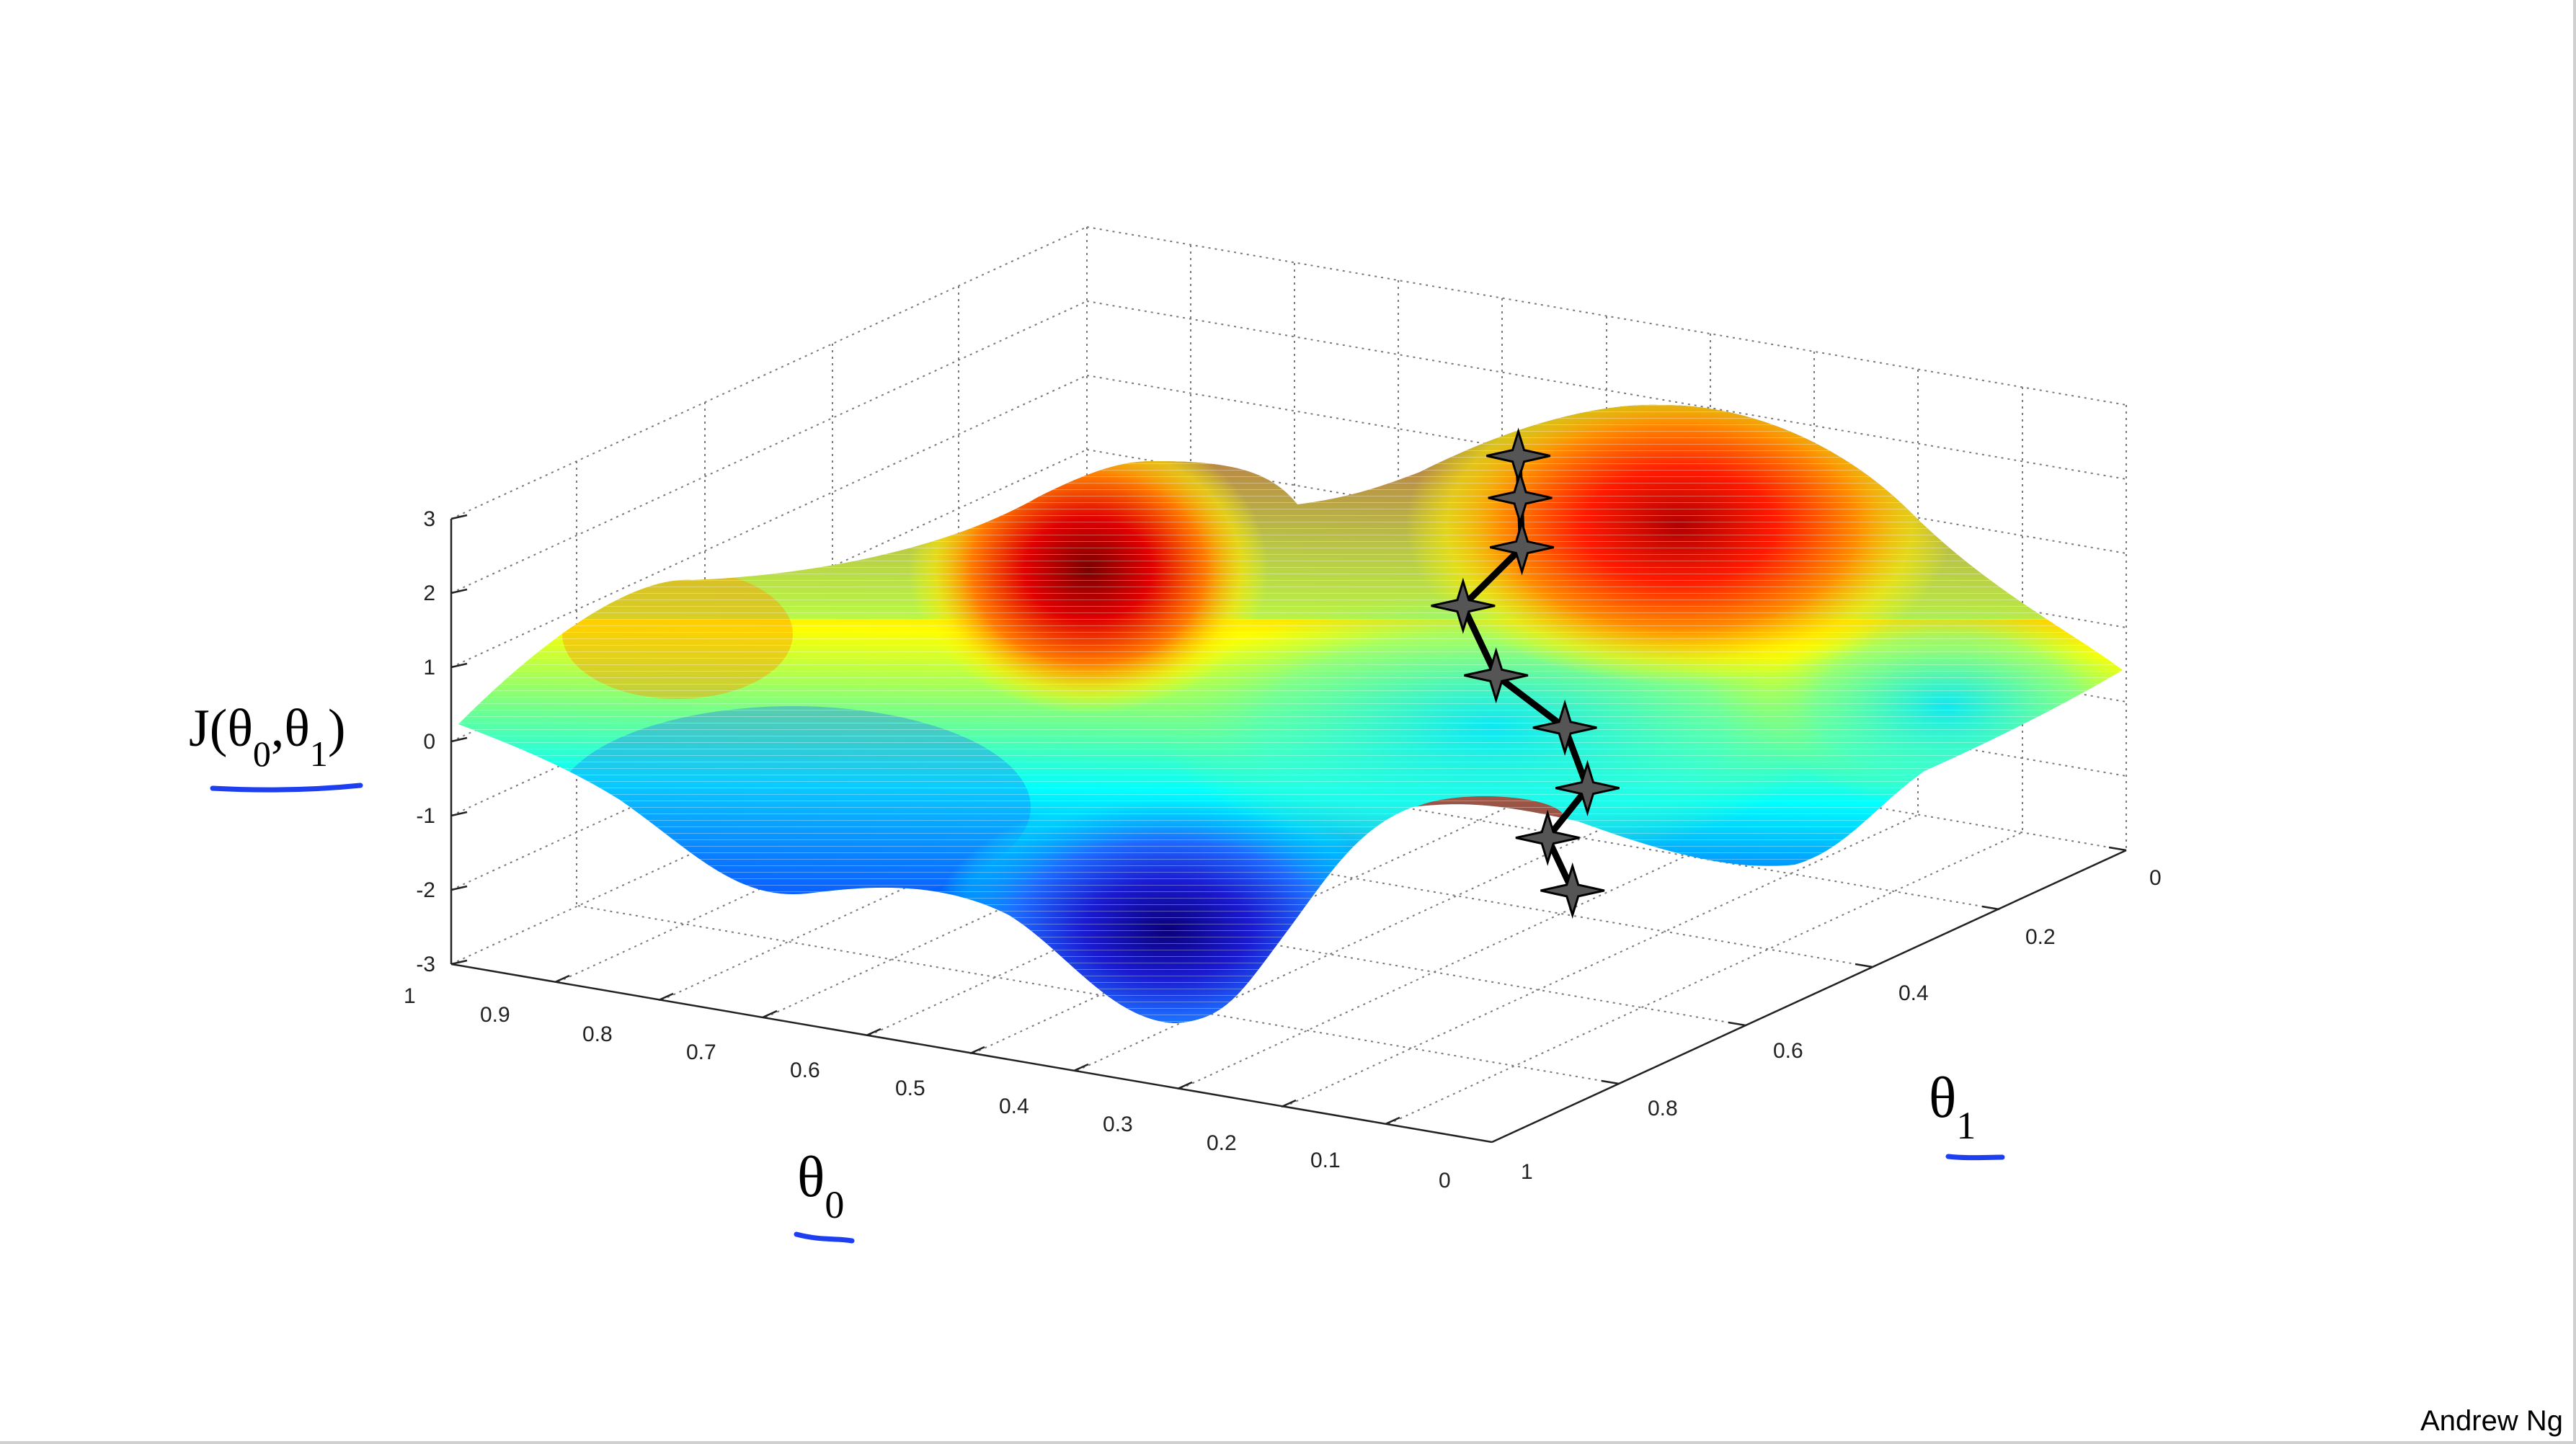 The height and width of the screenshot is (1444, 2576). Describe the element at coordinates (1325, 1161) in the screenshot. I see `x-tick-label: 0.1` at that location.